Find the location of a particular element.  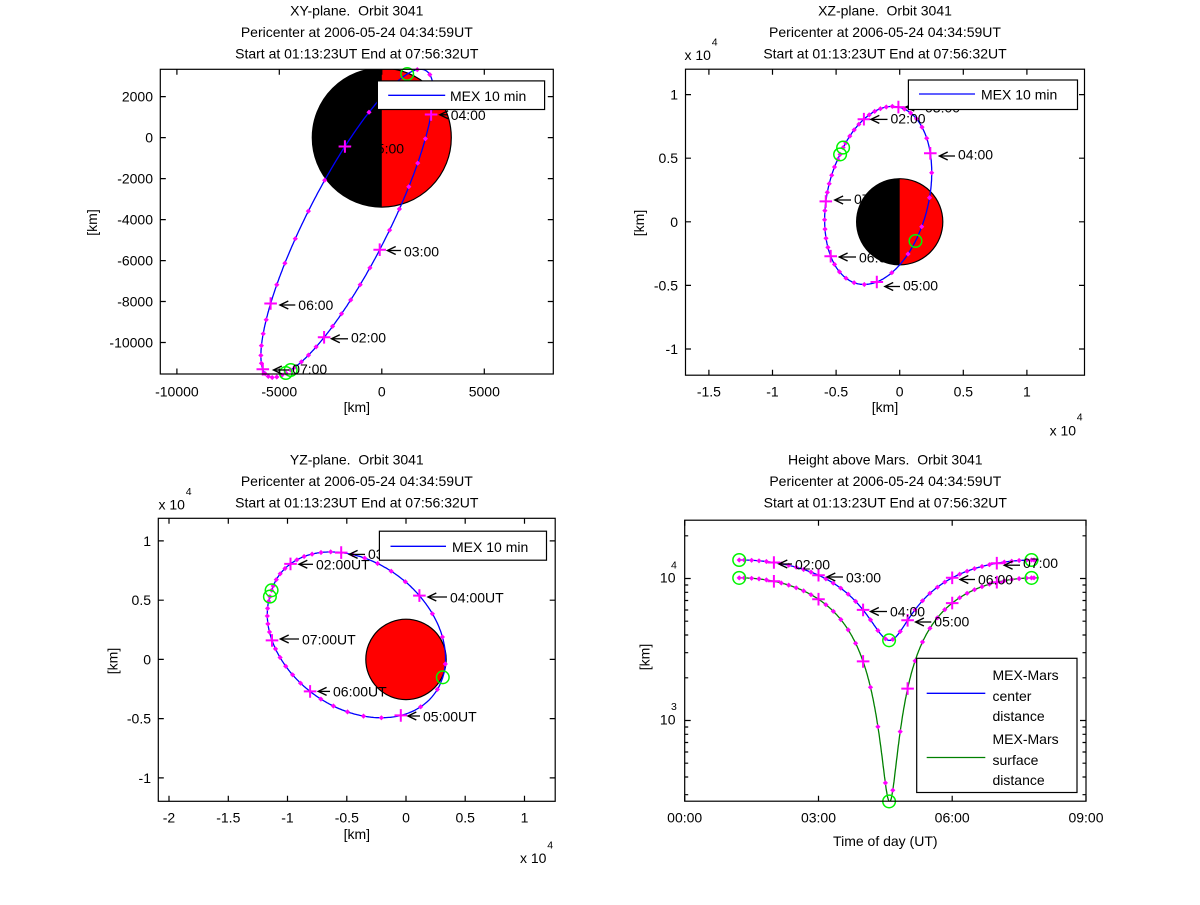

svg-text: XY-plane. Orbit 3041 is located at coordinates (357, 11).